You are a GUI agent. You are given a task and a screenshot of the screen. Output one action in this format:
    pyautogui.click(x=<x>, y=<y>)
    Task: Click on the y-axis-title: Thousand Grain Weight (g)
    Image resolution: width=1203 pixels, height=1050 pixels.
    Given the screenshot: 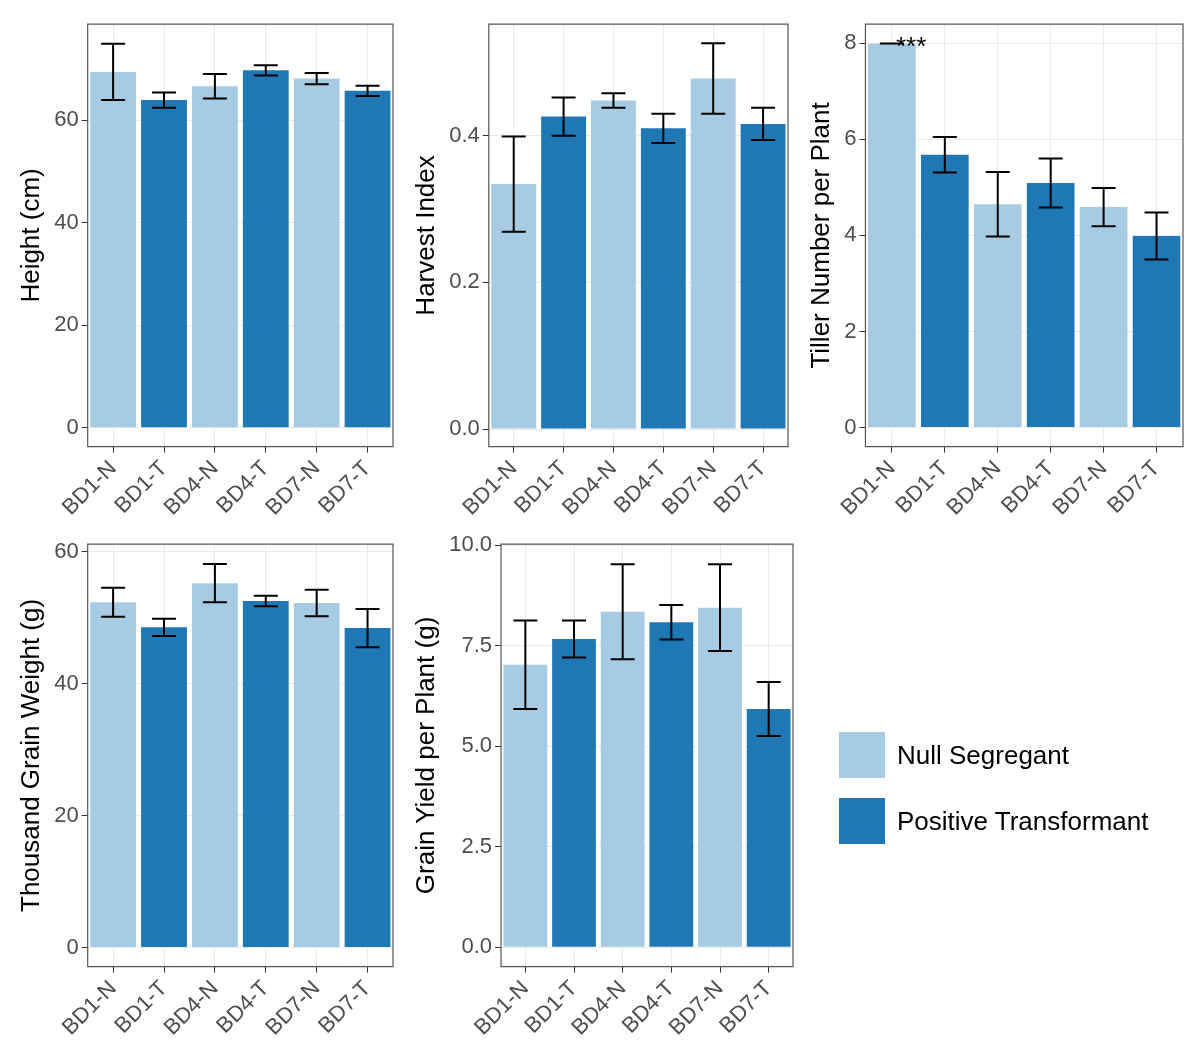 What is the action you would take?
    pyautogui.click(x=29, y=755)
    